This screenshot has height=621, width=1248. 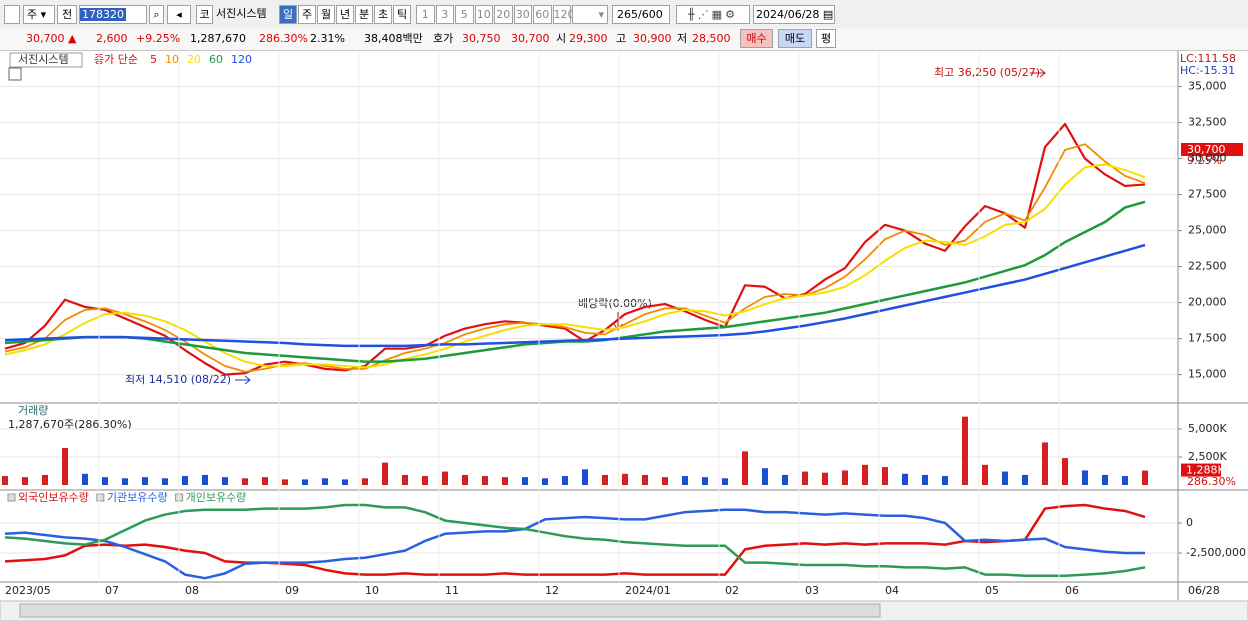 What do you see at coordinates (1207, 122) in the screenshot?
I see `y-tick-label: 32,500` at bounding box center [1207, 122].